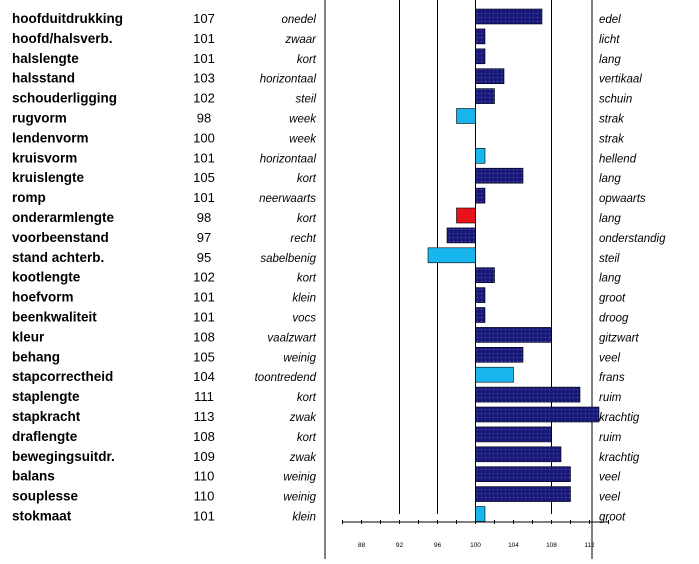 The height and width of the screenshot is (564, 699). I want to click on trait-label: behang, so click(36, 356).